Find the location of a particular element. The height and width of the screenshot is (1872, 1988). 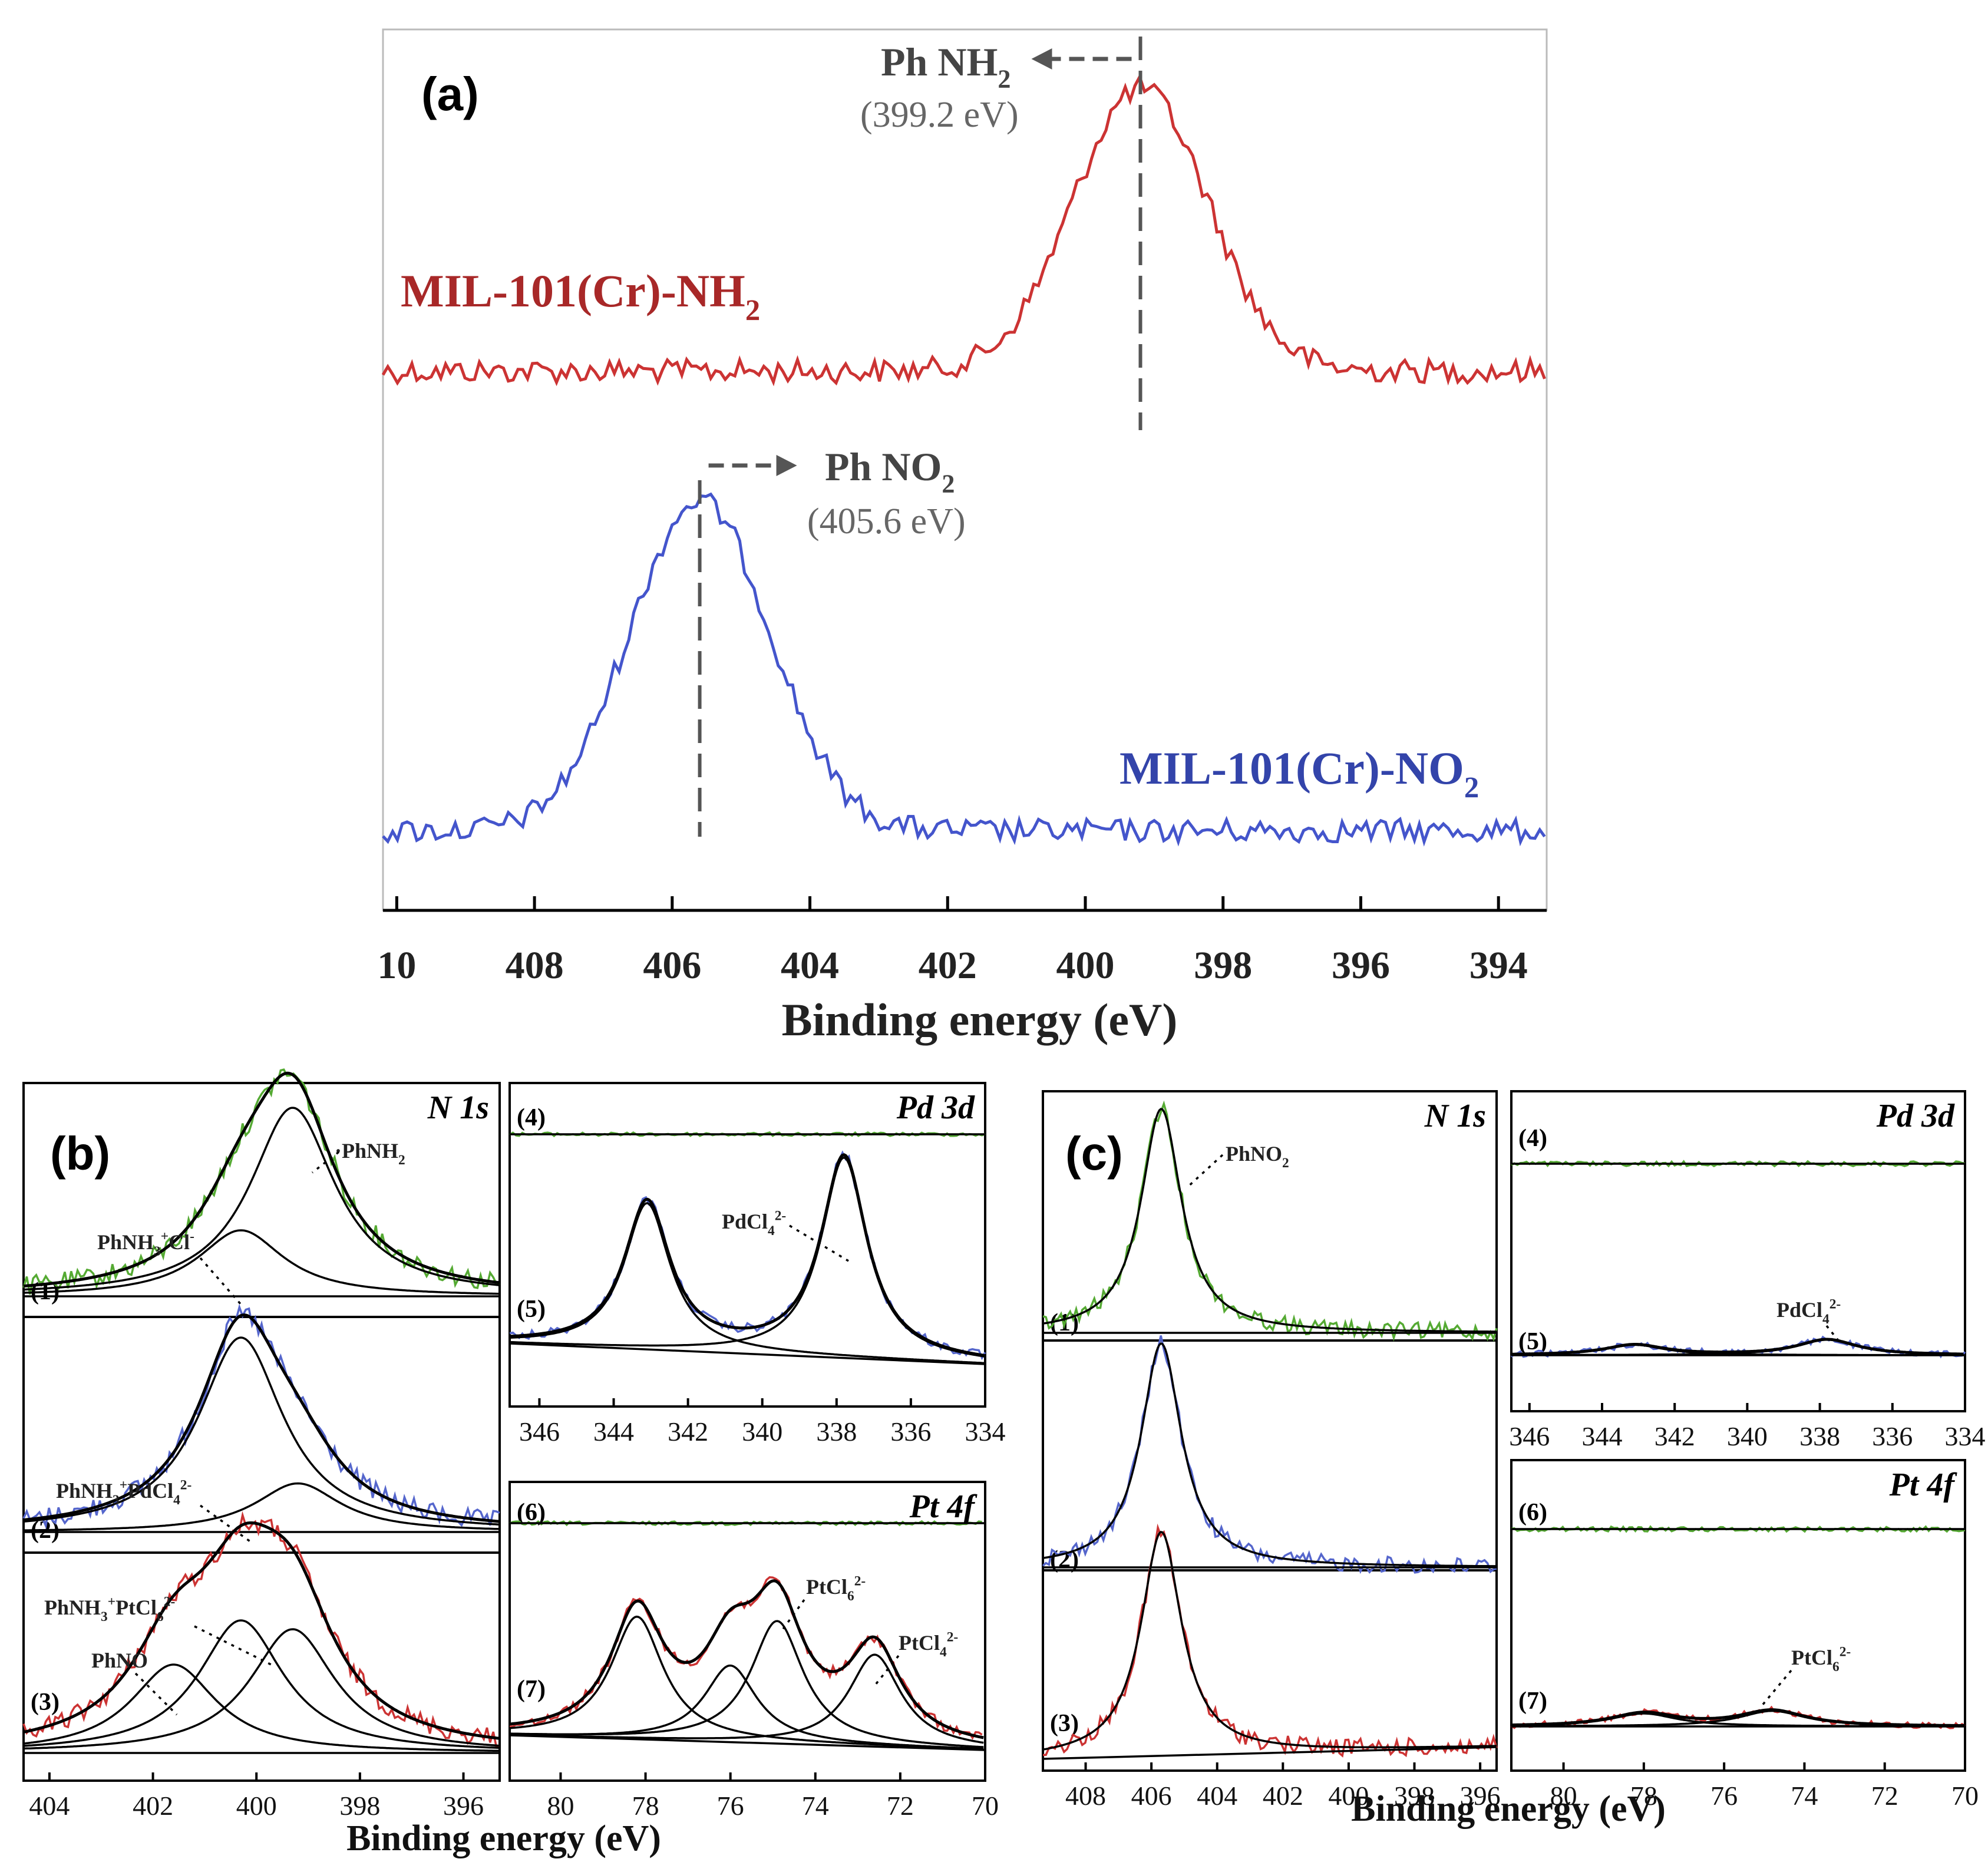

b-n1s-tick-label: 400 is located at coordinates (256, 1806).